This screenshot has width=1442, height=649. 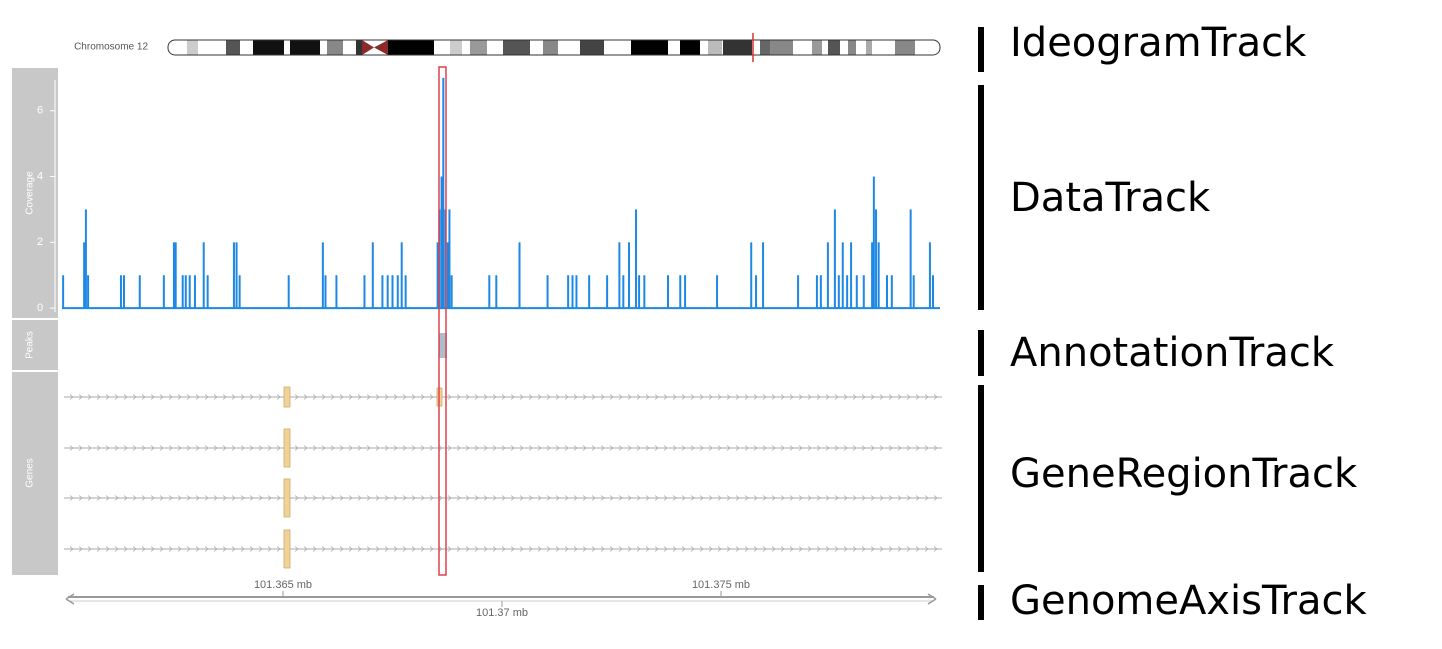 I want to click on y-tick-label: 6, so click(x=40, y=111).